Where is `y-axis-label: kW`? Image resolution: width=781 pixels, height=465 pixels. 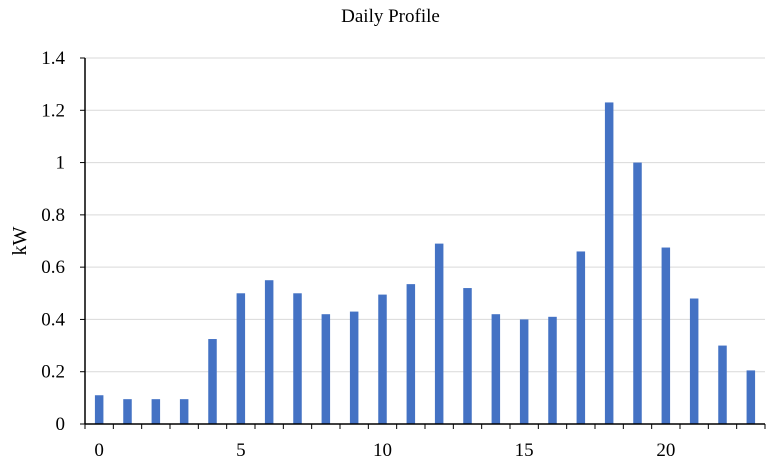 y-axis-label: kW is located at coordinates (20, 240).